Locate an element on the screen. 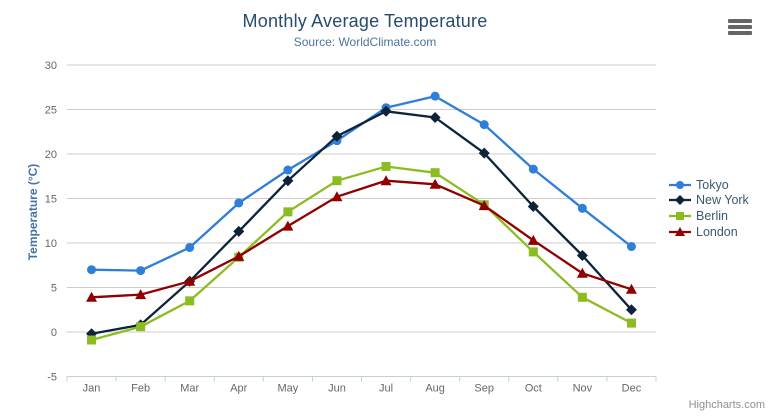  diamond-legend-marker-icon is located at coordinates (680, 200).